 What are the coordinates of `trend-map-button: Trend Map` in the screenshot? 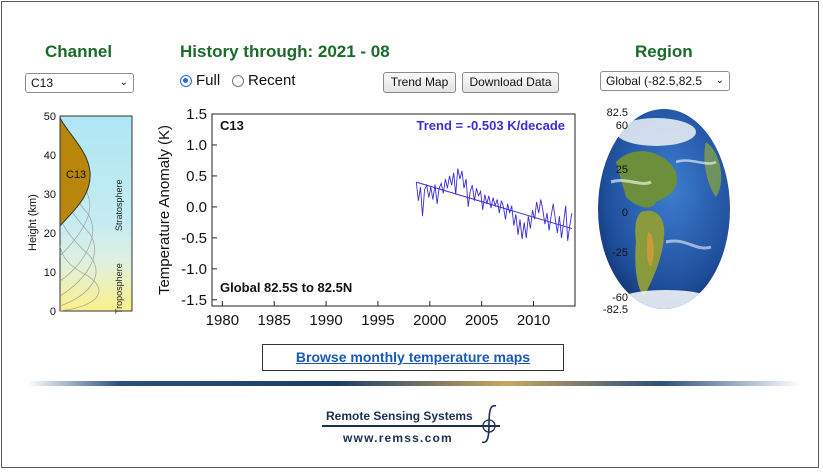 It's located at (419, 82).